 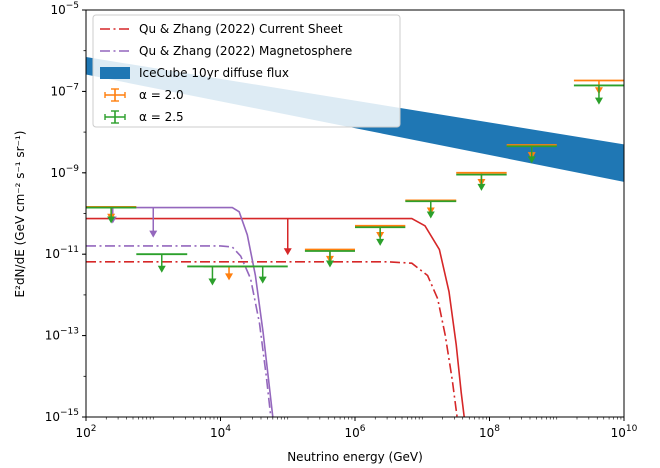 I want to click on alpha-2-5-limit-arrow-8-head, so click(x=531, y=160).